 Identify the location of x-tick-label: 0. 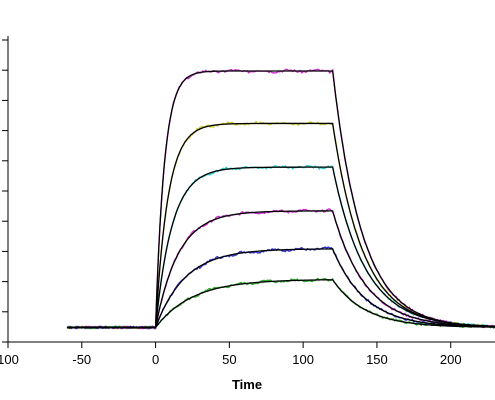
(155, 359).